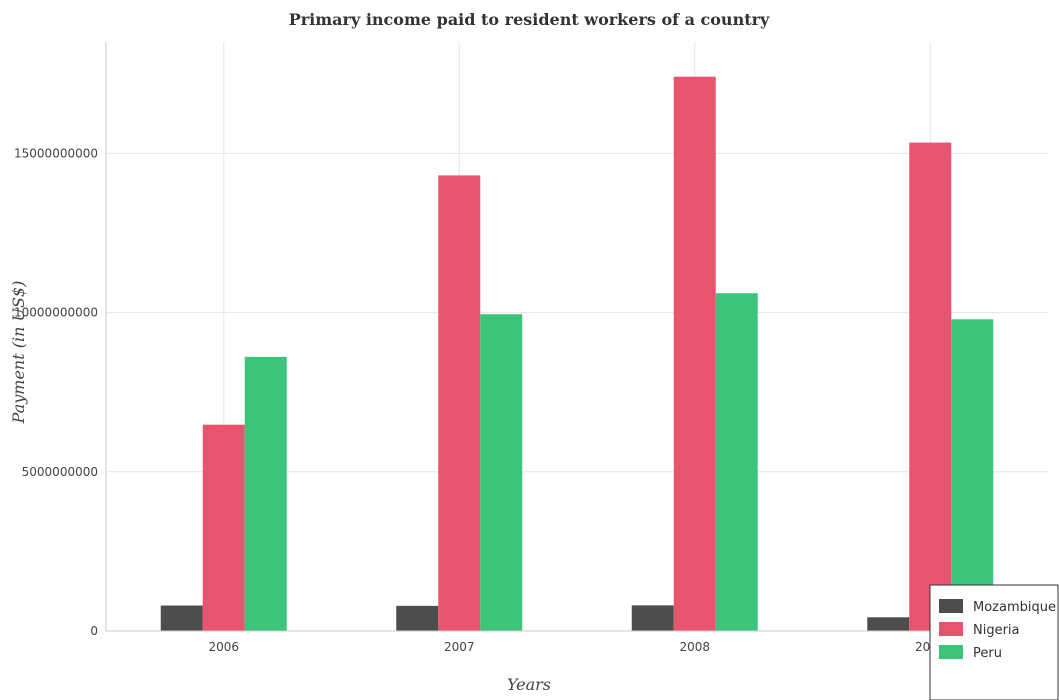 The image size is (1059, 700). Describe the element at coordinates (459, 647) in the screenshot. I see `x-tick-label: 2007` at that location.